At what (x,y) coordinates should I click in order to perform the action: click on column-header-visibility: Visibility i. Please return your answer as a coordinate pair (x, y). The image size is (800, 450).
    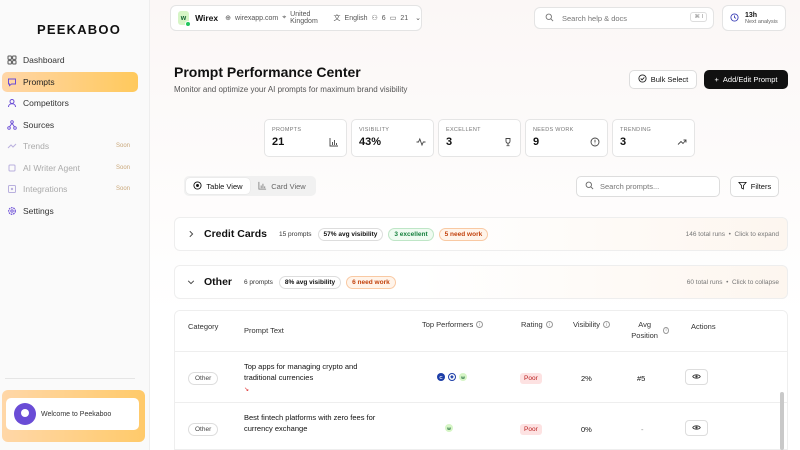
    Looking at the image, I should click on (591, 324).